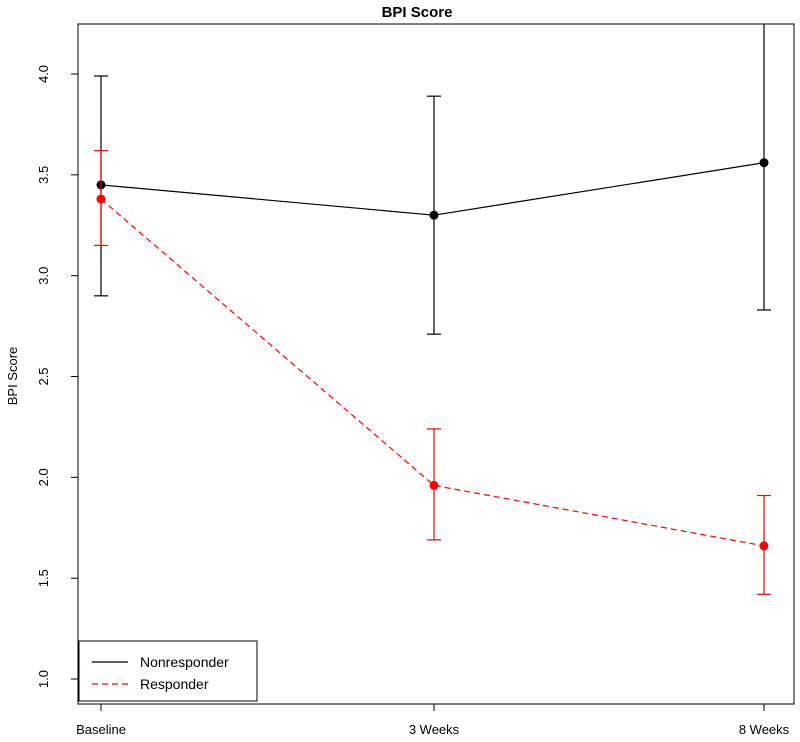 The height and width of the screenshot is (742, 800). Describe the element at coordinates (12, 376) in the screenshot. I see `y-axis-label: BPI Score` at that location.